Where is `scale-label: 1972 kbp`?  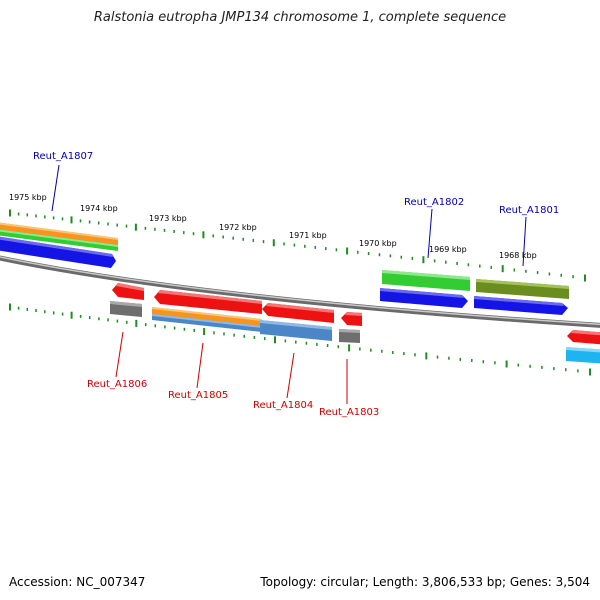
scale-label: 1972 kbp is located at coordinates (238, 227).